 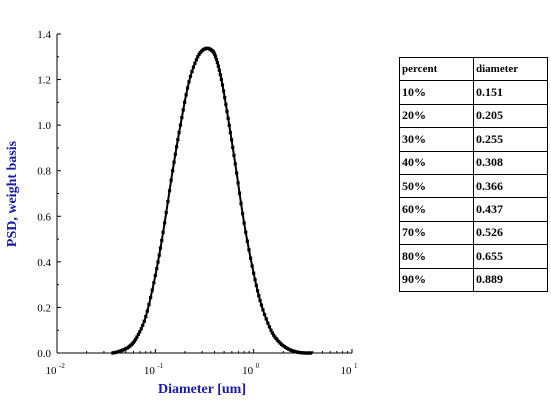 I want to click on x-tick-exponent: -1, so click(x=160, y=366).